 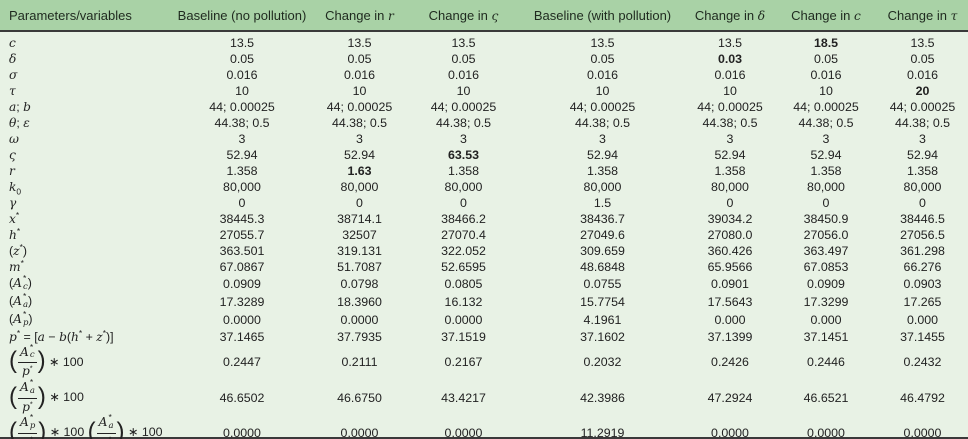 I want to click on value-cell: 0.03, so click(x=730, y=59).